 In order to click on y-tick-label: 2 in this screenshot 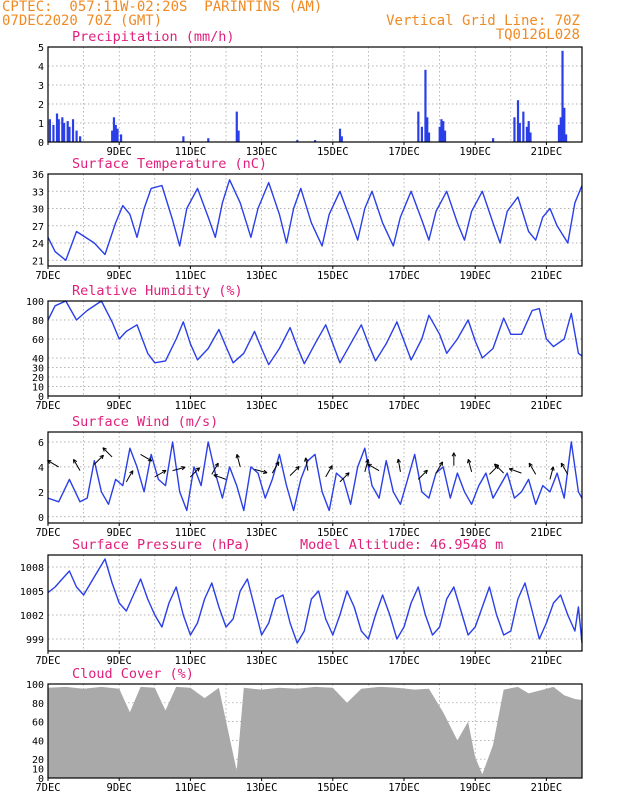, I will do `click(41, 105)`.